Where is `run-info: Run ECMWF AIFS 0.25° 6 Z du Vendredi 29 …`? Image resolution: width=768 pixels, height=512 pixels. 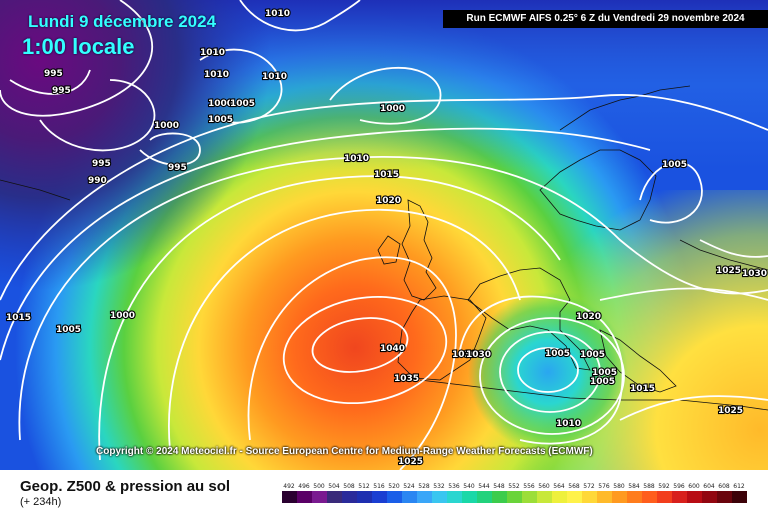 run-info: Run ECMWF AIFS 0.25° 6 Z du Vendredi 29 … is located at coordinates (605, 19).